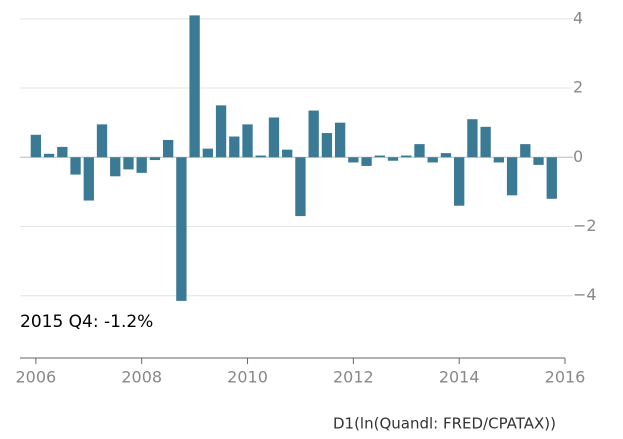 The width and height of the screenshot is (623, 439). What do you see at coordinates (565, 377) in the screenshot?
I see `x-tick-label: 2016` at bounding box center [565, 377].